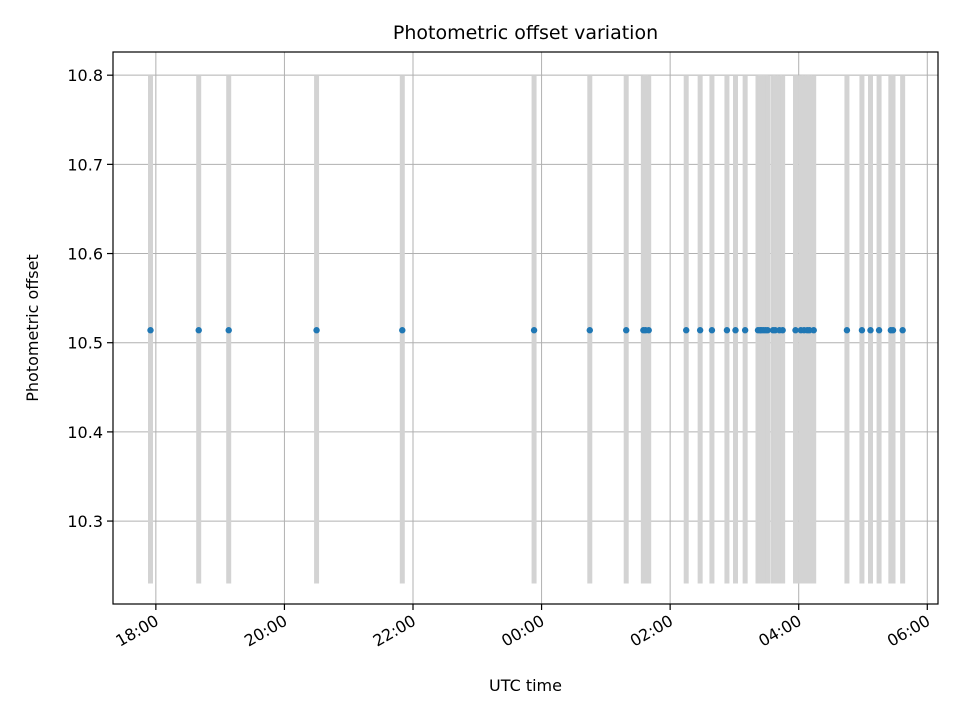 The image size is (960, 720). Describe the element at coordinates (525, 33) in the screenshot. I see `chart-title: Photometric offset variation` at that location.